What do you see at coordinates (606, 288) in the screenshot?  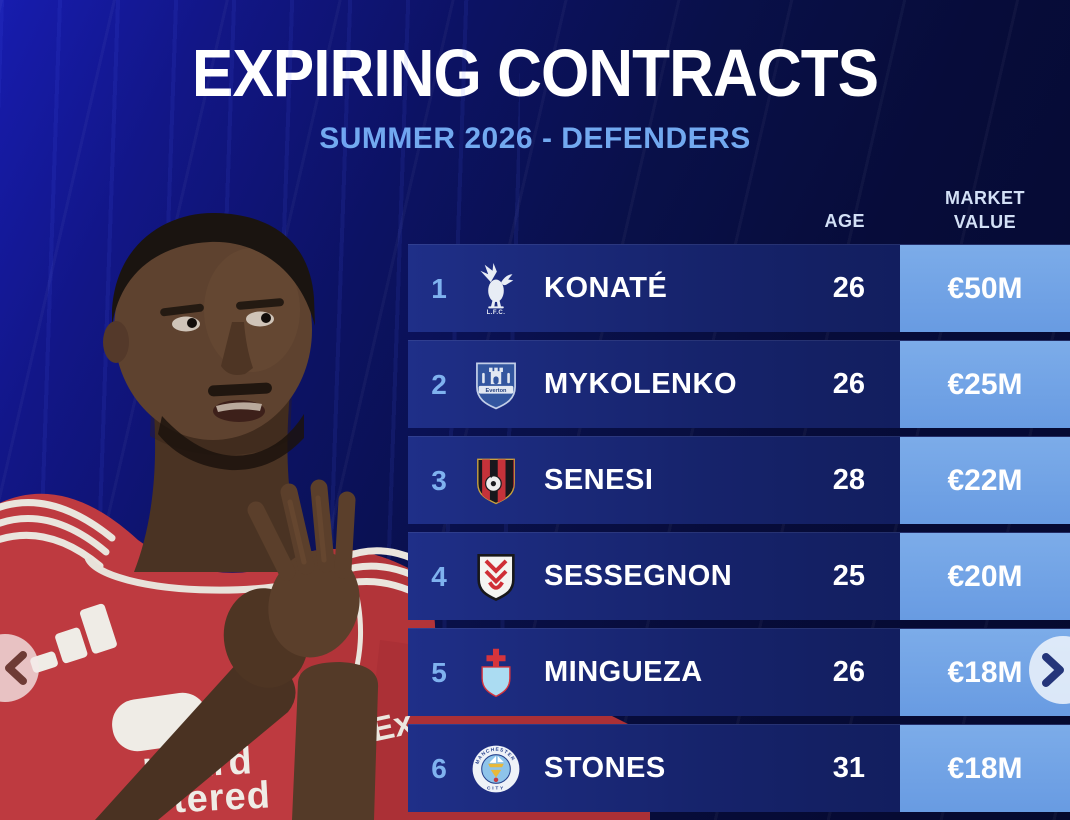 I see `player-name-cell: KONATÉ` at bounding box center [606, 288].